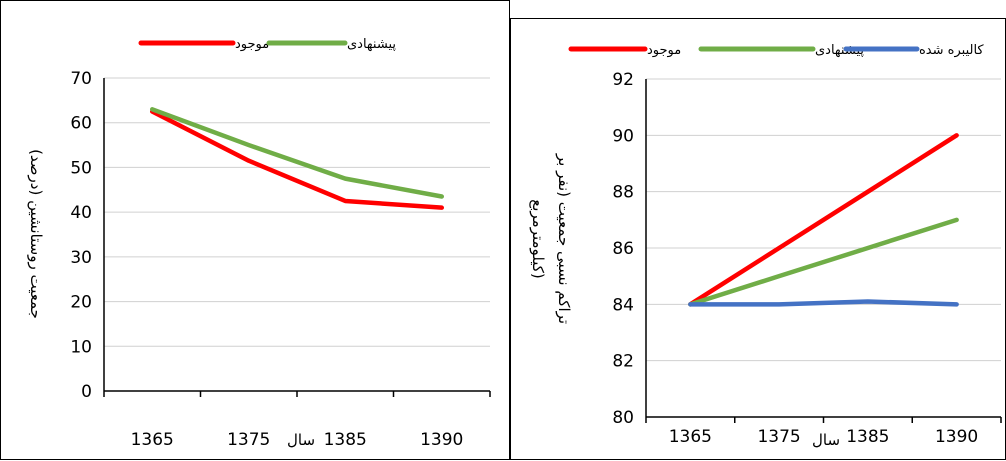 The height and width of the screenshot is (461, 1006). Describe the element at coordinates (81, 79) in the screenshot. I see `y-tick-label: 70` at that location.